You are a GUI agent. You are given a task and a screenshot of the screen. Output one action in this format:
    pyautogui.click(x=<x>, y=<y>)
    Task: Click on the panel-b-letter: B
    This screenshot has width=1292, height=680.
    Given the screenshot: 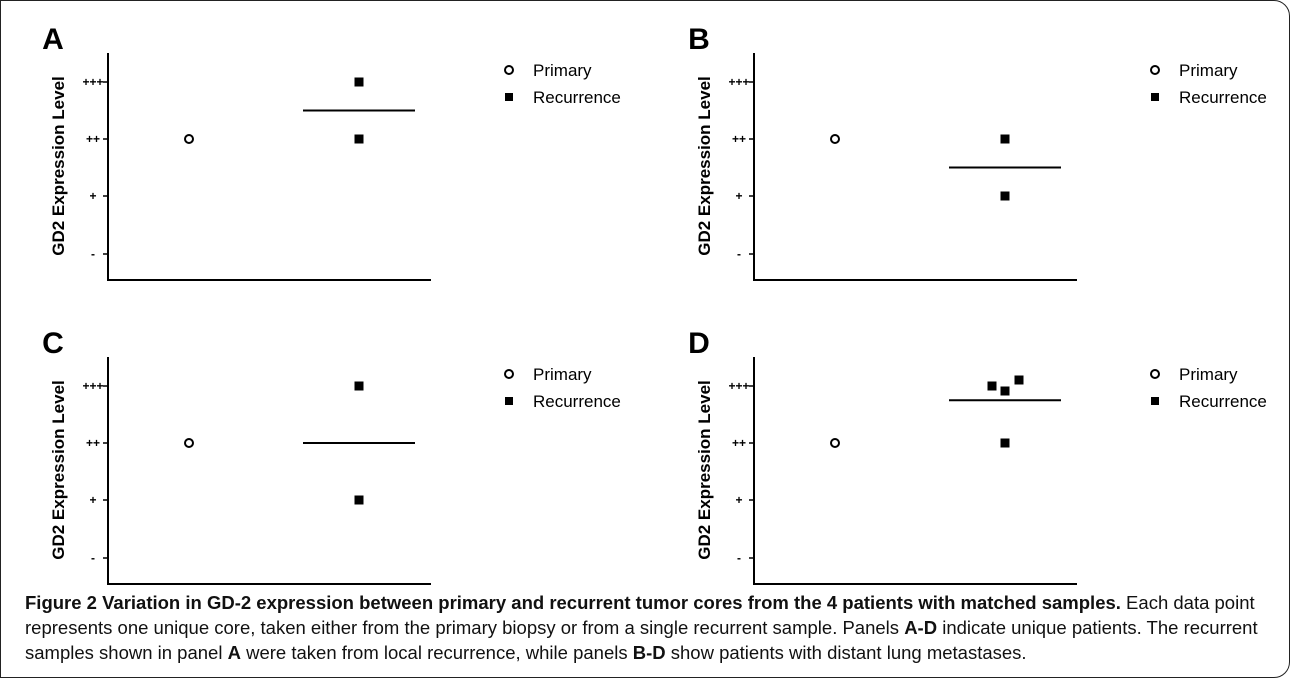 What is the action you would take?
    pyautogui.click(x=699, y=39)
    